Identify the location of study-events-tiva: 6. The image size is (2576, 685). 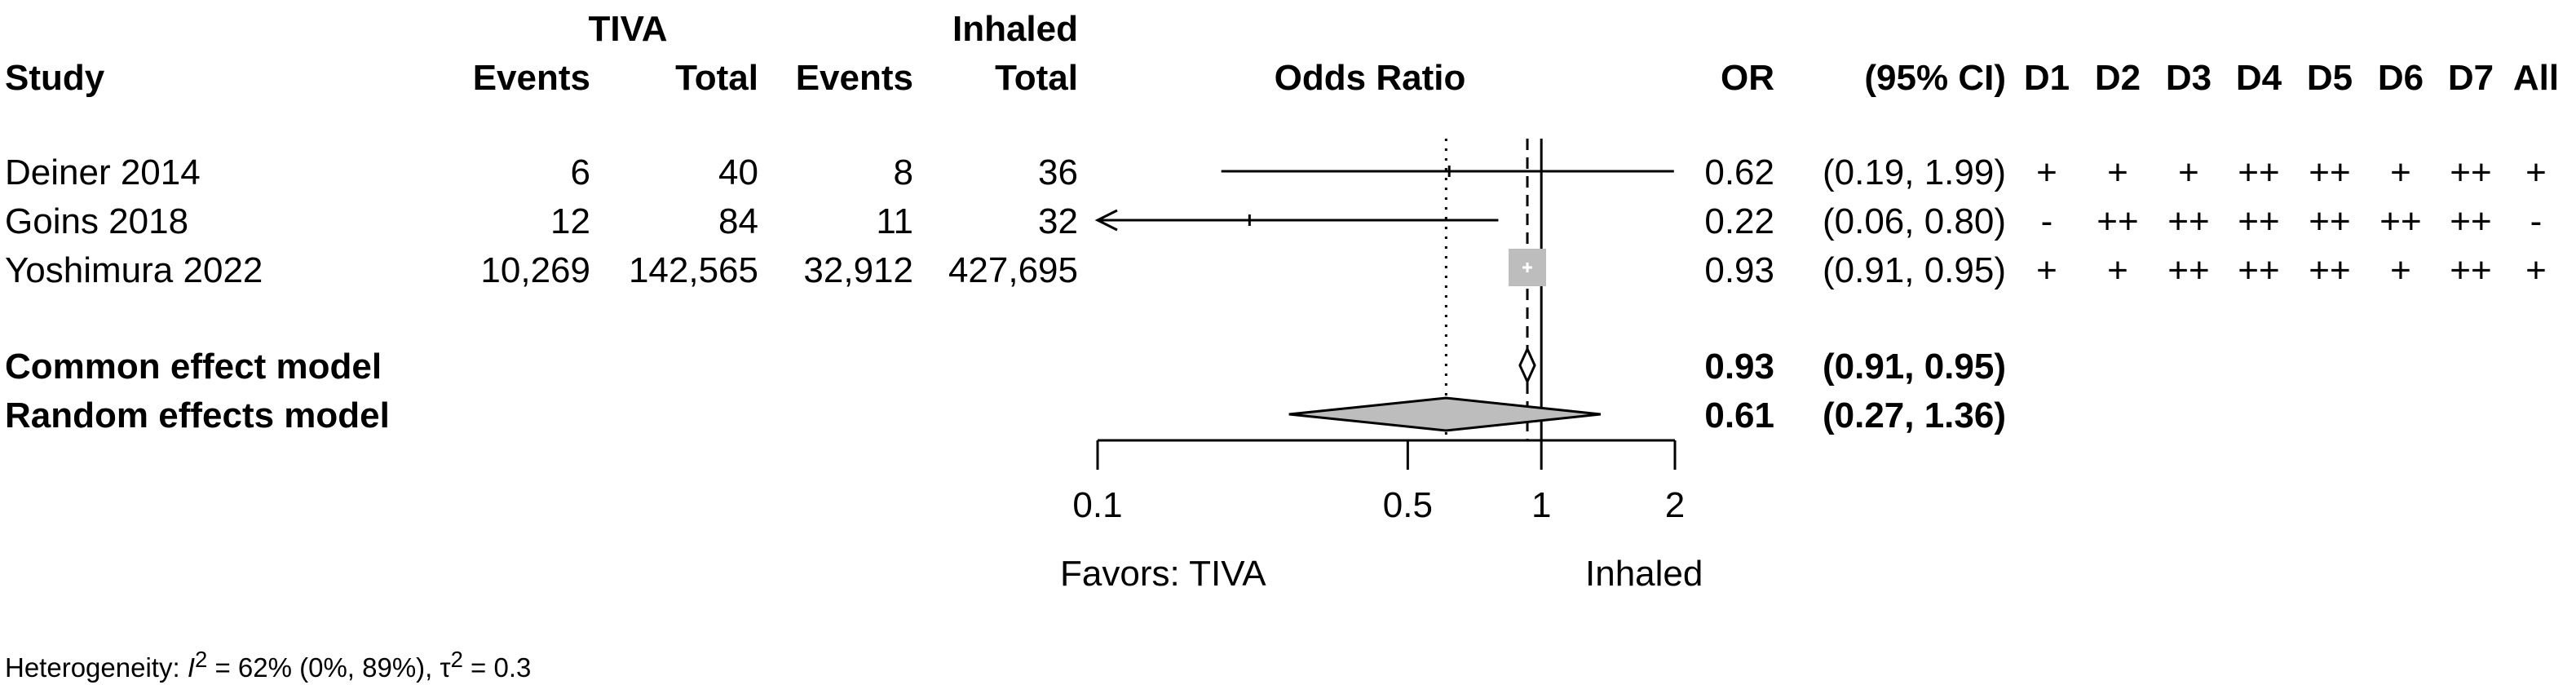
(580, 172).